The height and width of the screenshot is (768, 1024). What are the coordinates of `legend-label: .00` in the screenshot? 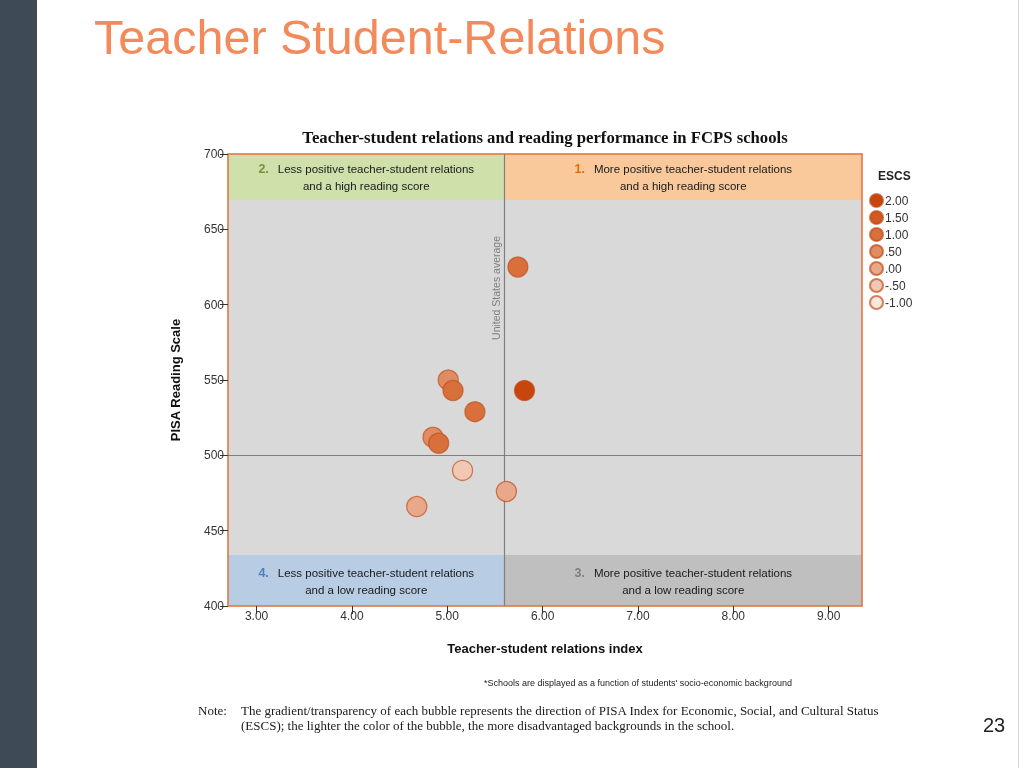 It's located at (894, 268).